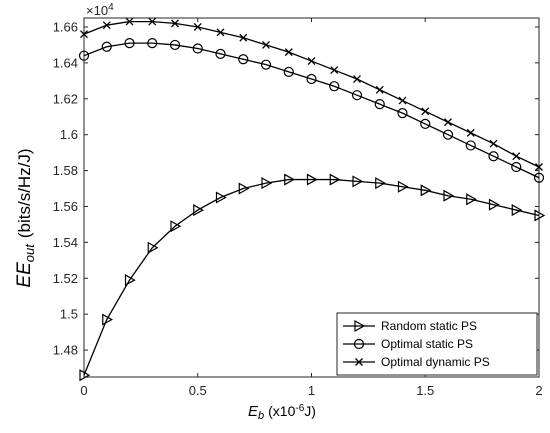  I want to click on y-axis-multiplier-exp: 4, so click(111, 7).